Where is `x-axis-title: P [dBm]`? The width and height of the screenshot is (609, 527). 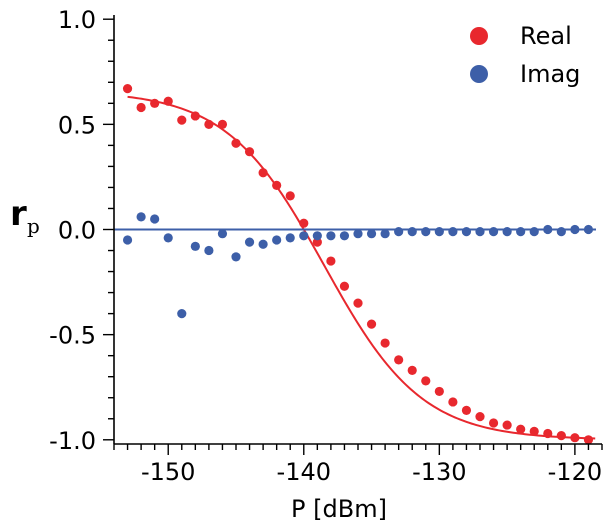 x-axis-title: P [dBm] is located at coordinates (339, 509).